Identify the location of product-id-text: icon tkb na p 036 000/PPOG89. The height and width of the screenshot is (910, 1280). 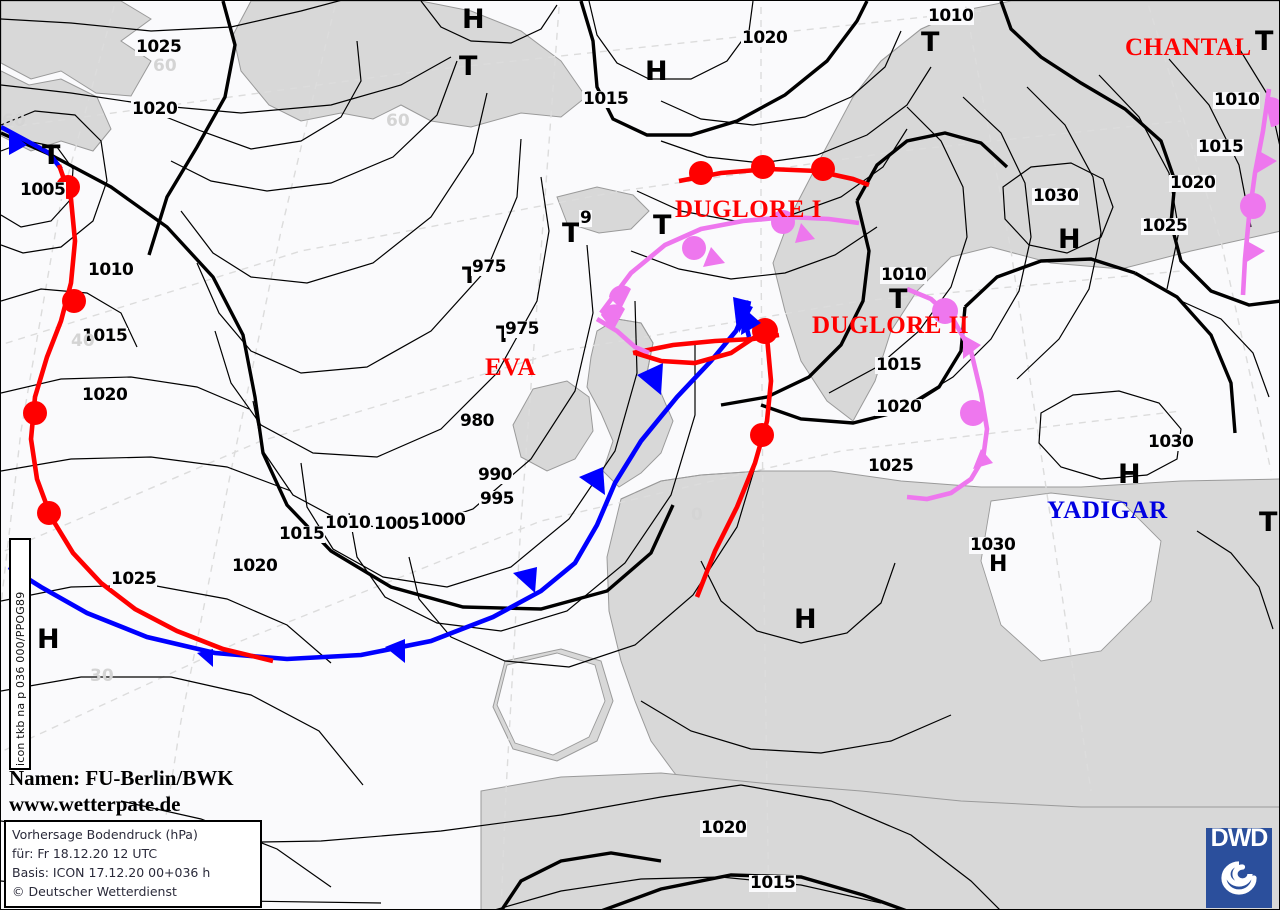
(20, 678).